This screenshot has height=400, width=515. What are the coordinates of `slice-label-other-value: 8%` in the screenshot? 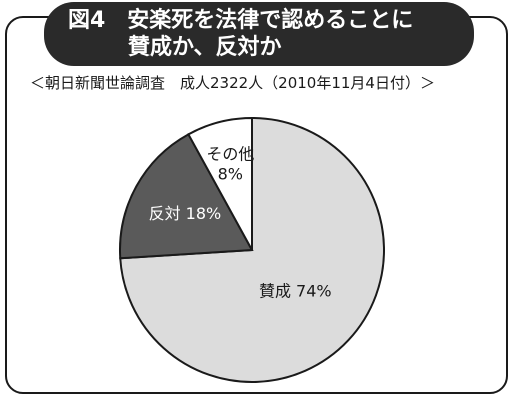 It's located at (230, 174).